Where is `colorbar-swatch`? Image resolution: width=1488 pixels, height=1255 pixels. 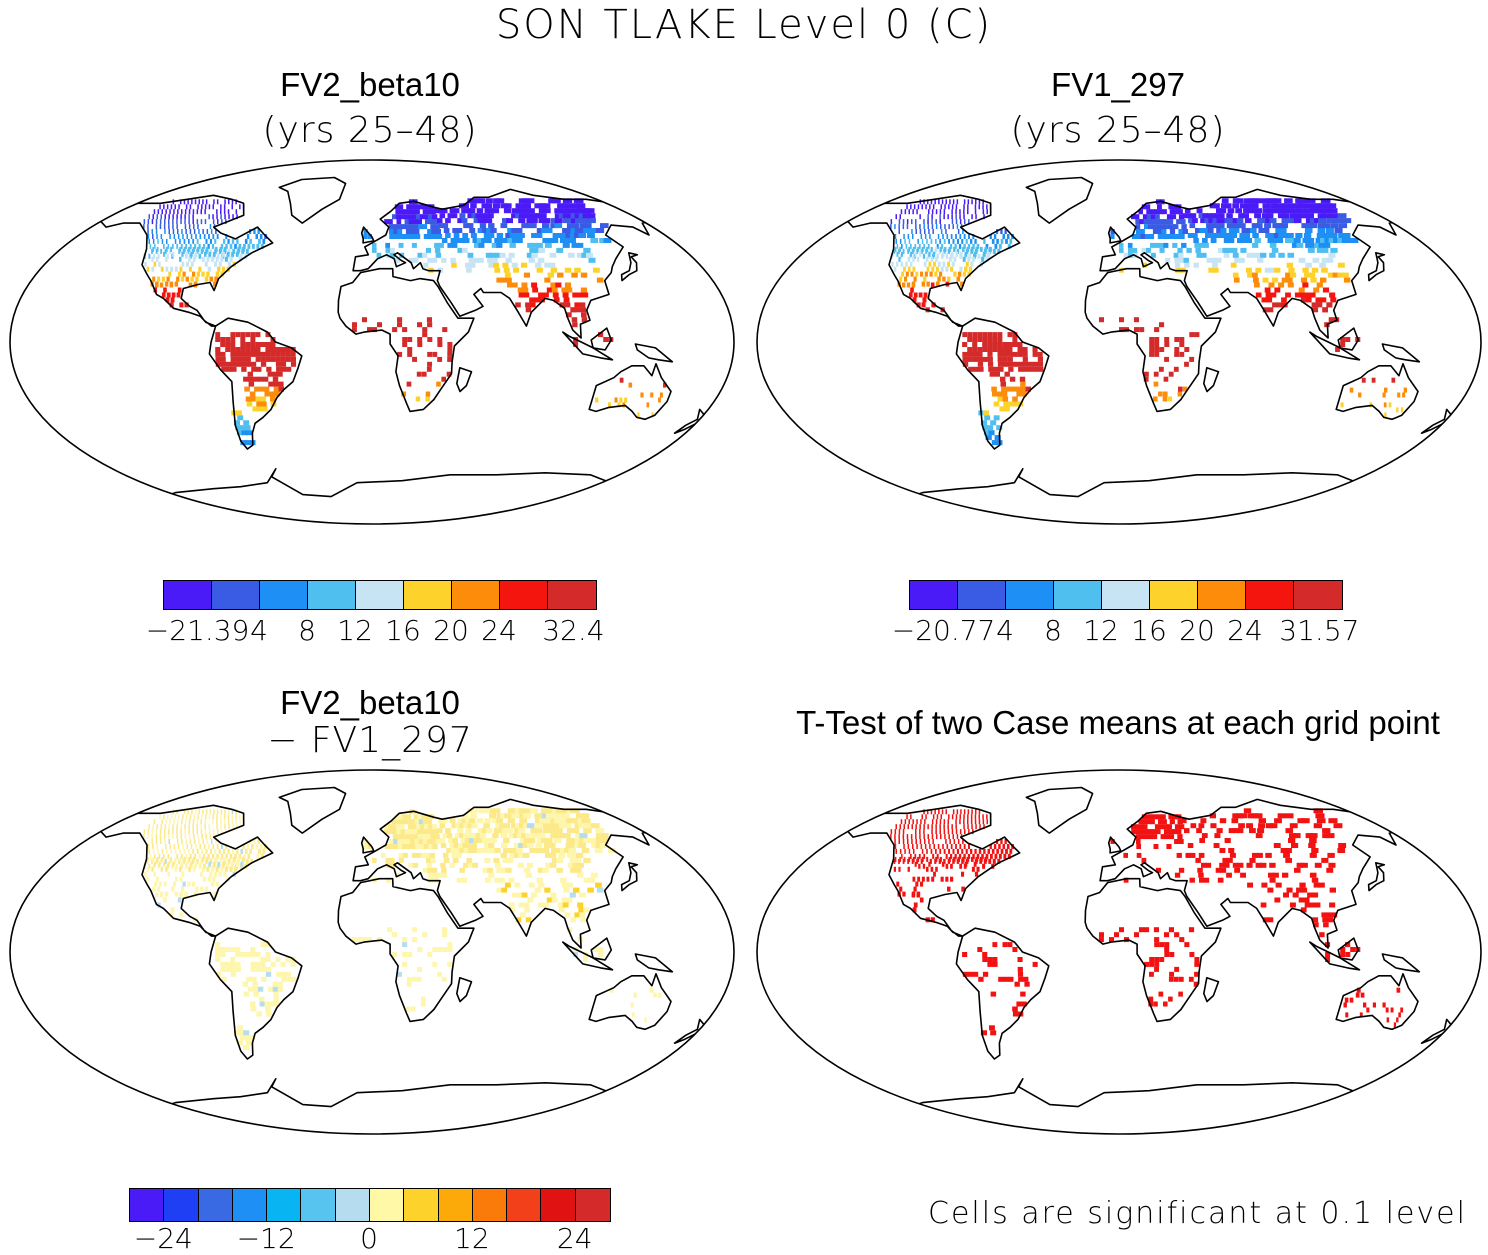
colorbar-swatch is located at coordinates (181, 1205).